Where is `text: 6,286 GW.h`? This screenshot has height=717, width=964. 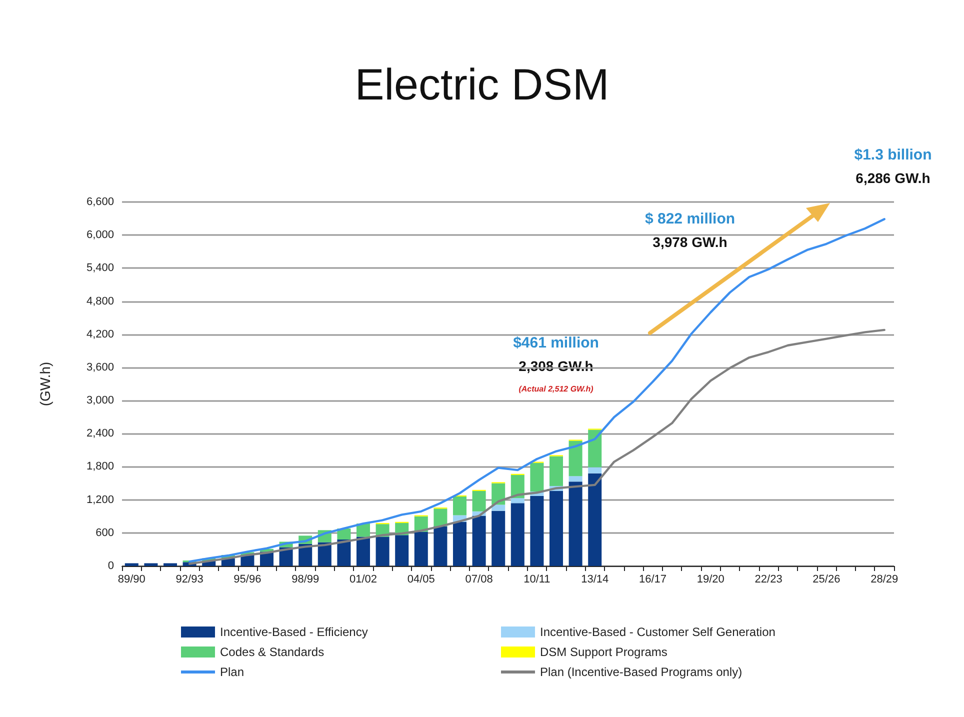 text: 6,286 GW.h is located at coordinates (893, 178).